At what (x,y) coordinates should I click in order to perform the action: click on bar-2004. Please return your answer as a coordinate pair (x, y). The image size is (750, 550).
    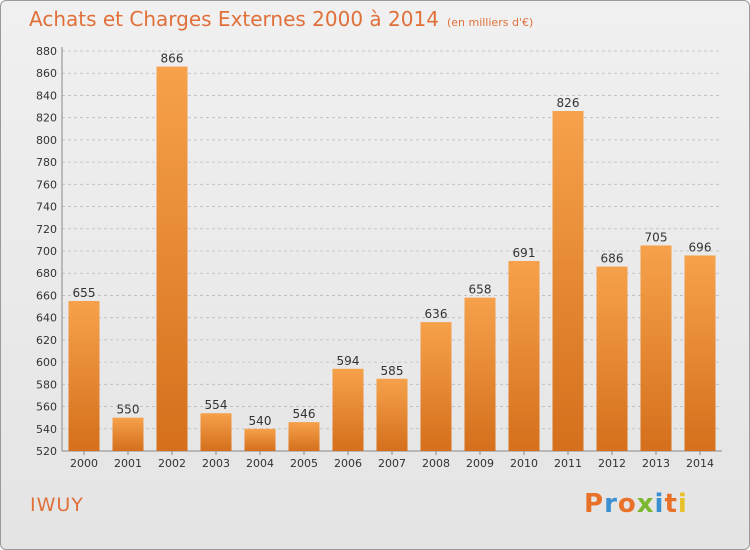
    Looking at the image, I should click on (260, 439).